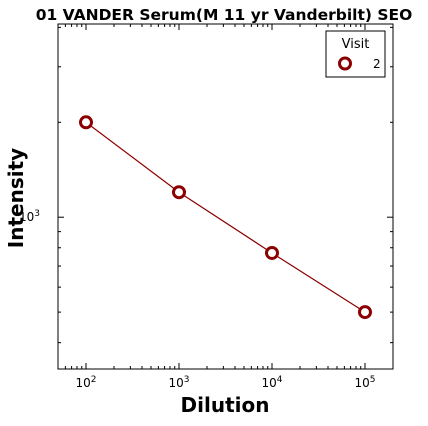 The height and width of the screenshot is (426, 428). I want to click on x-tick-label: 103, so click(178, 382).